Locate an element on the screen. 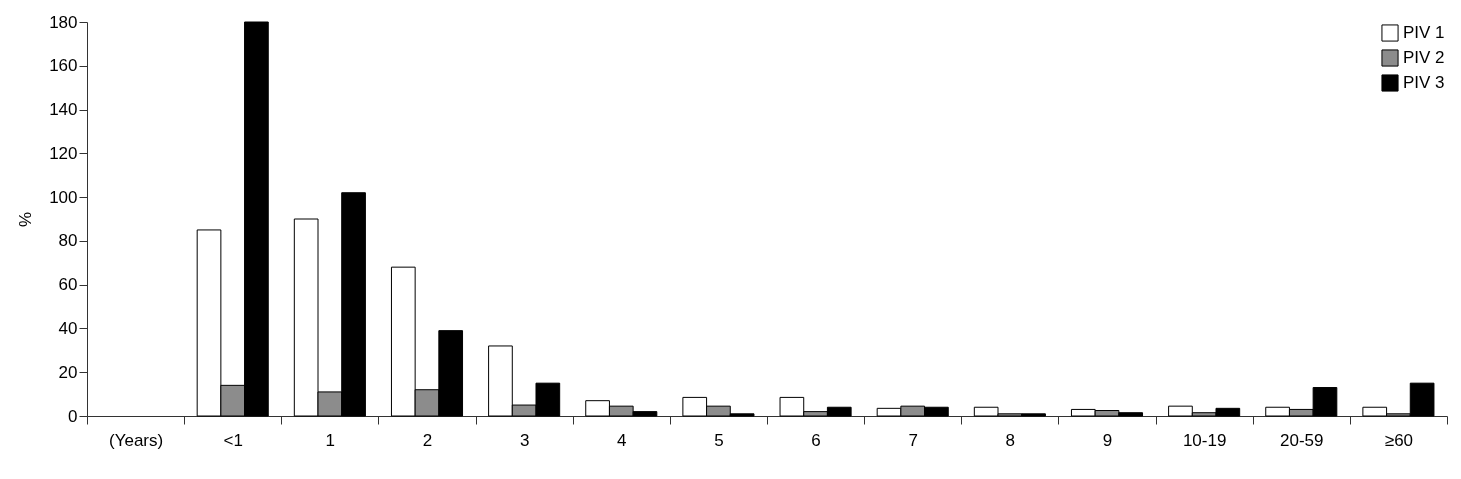 Image resolution: width=1461 pixels, height=479 pixels. y-tick-label: 140 is located at coordinates (63, 110).